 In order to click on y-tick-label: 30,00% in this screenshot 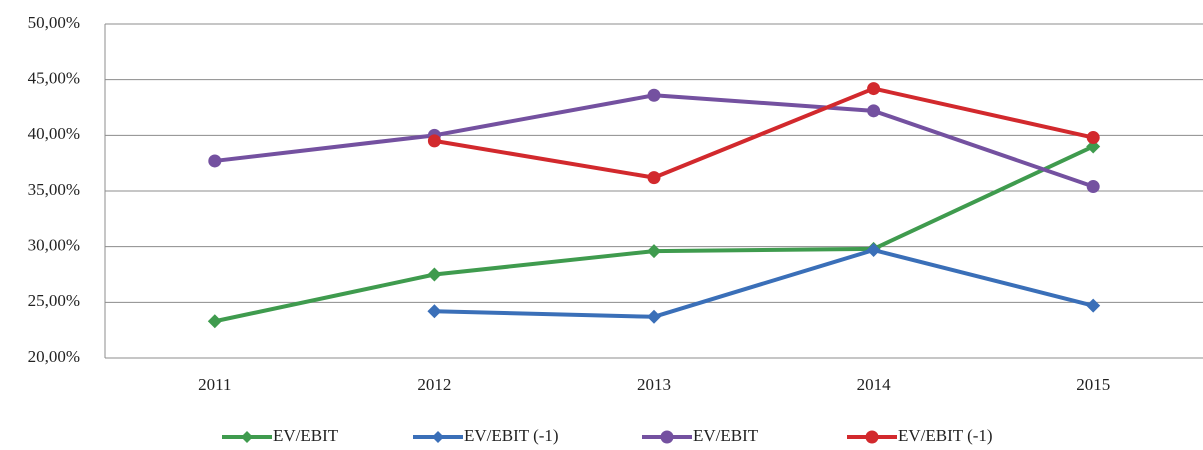, I will do `click(54, 245)`.